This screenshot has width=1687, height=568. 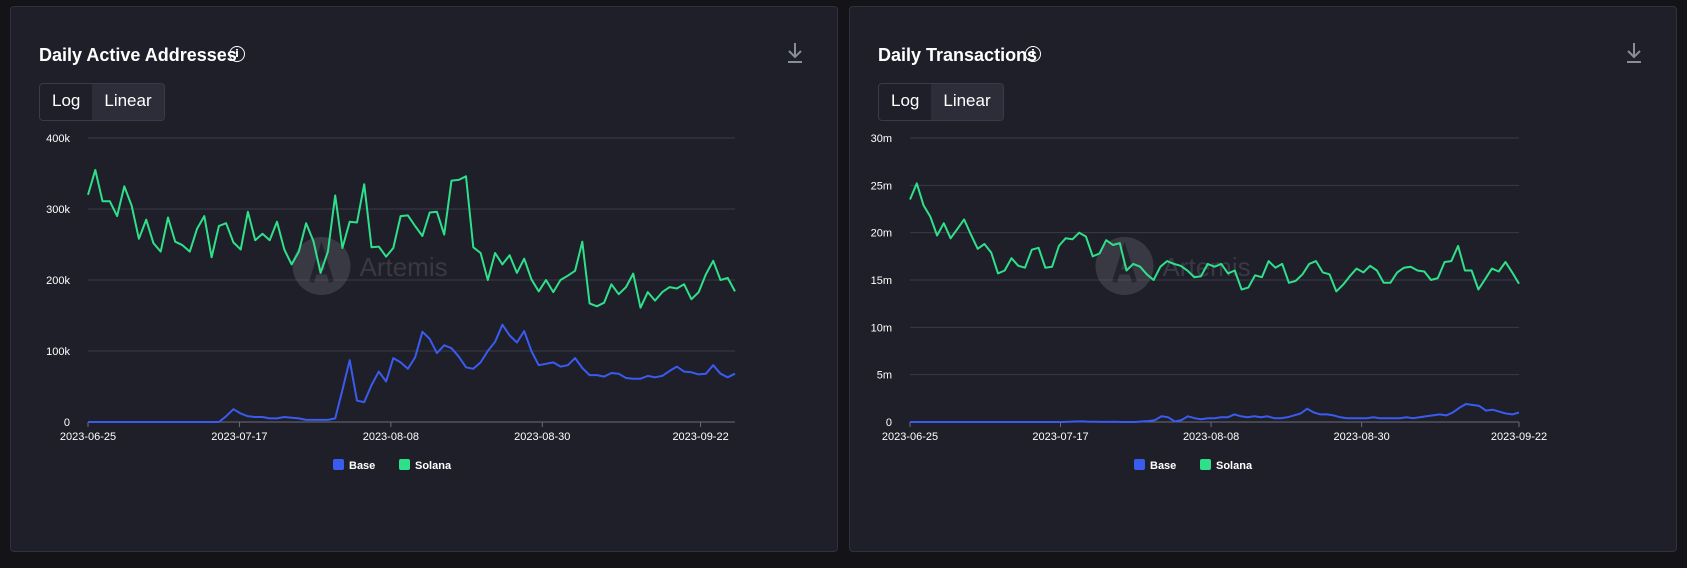 What do you see at coordinates (138, 55) in the screenshot?
I see `chart-title: Daily Active Addresses` at bounding box center [138, 55].